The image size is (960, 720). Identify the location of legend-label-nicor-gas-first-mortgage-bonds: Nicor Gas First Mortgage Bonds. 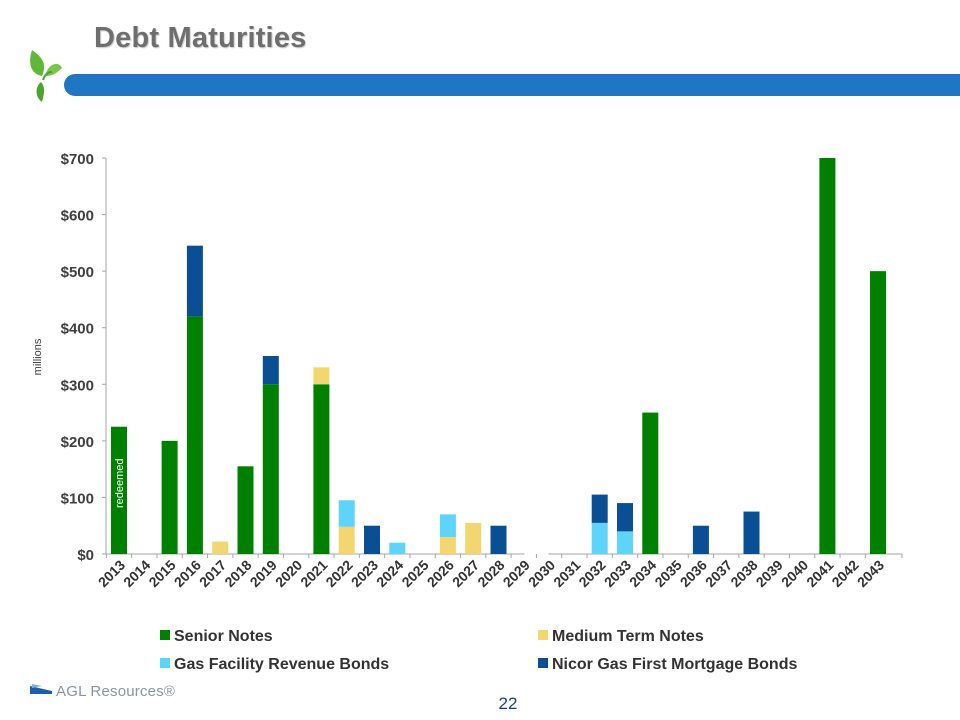
(675, 664).